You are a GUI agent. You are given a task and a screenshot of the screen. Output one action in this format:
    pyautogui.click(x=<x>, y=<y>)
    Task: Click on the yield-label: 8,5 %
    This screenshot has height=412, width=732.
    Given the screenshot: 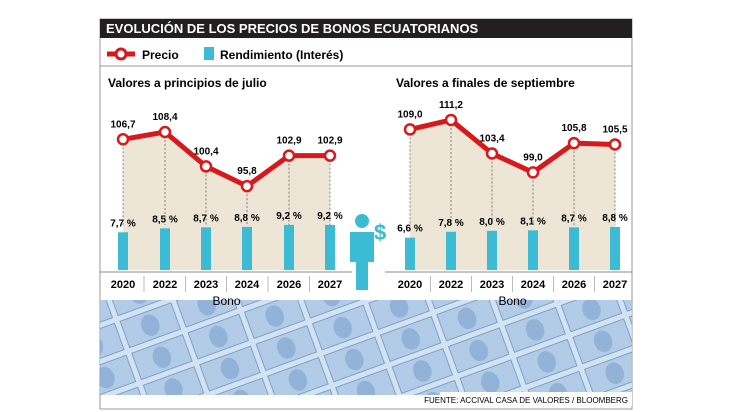 What is the action you would take?
    pyautogui.click(x=165, y=219)
    